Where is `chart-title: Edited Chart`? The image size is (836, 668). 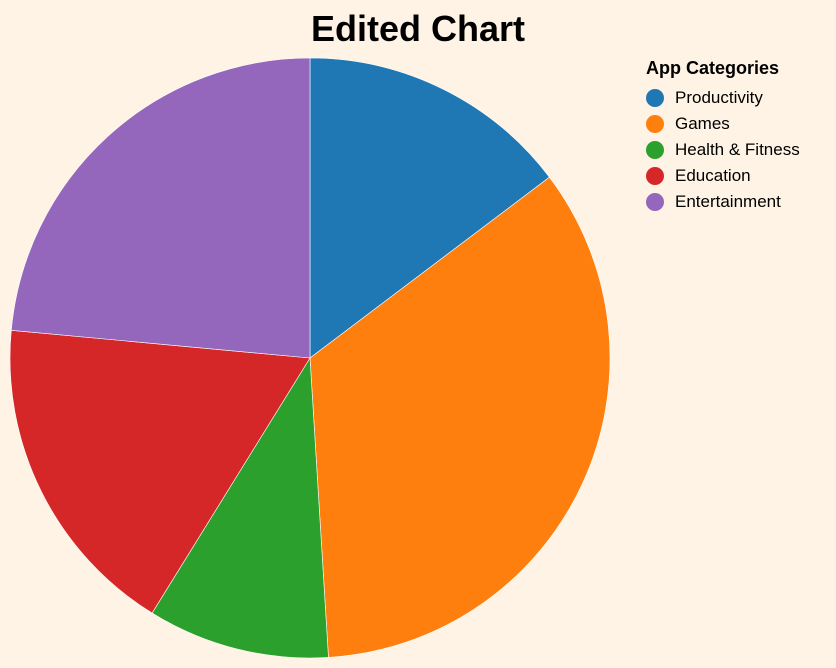 chart-title: Edited Chart is located at coordinates (417, 28).